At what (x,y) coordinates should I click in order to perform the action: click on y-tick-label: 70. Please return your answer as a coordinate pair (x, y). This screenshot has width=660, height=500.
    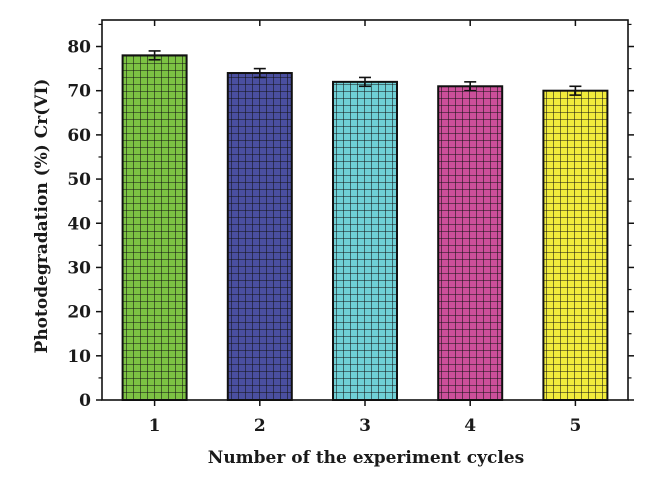
    Looking at the image, I should click on (79, 92).